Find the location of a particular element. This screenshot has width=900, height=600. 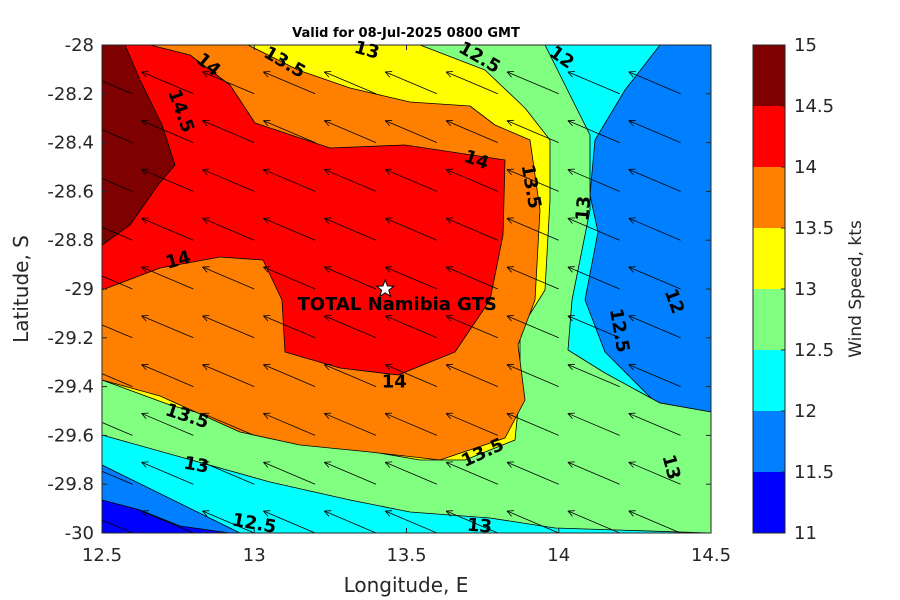

colorbar-tick-label: 13 is located at coordinates (805, 289).